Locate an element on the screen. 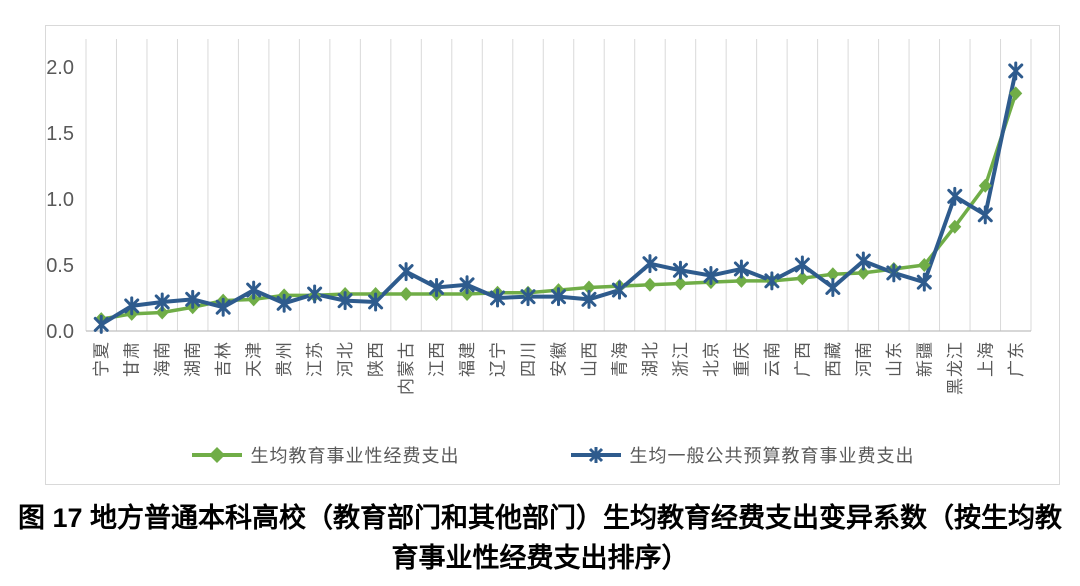 The image size is (1080, 586). y-tick-label: 1.0 is located at coordinates (60, 200).